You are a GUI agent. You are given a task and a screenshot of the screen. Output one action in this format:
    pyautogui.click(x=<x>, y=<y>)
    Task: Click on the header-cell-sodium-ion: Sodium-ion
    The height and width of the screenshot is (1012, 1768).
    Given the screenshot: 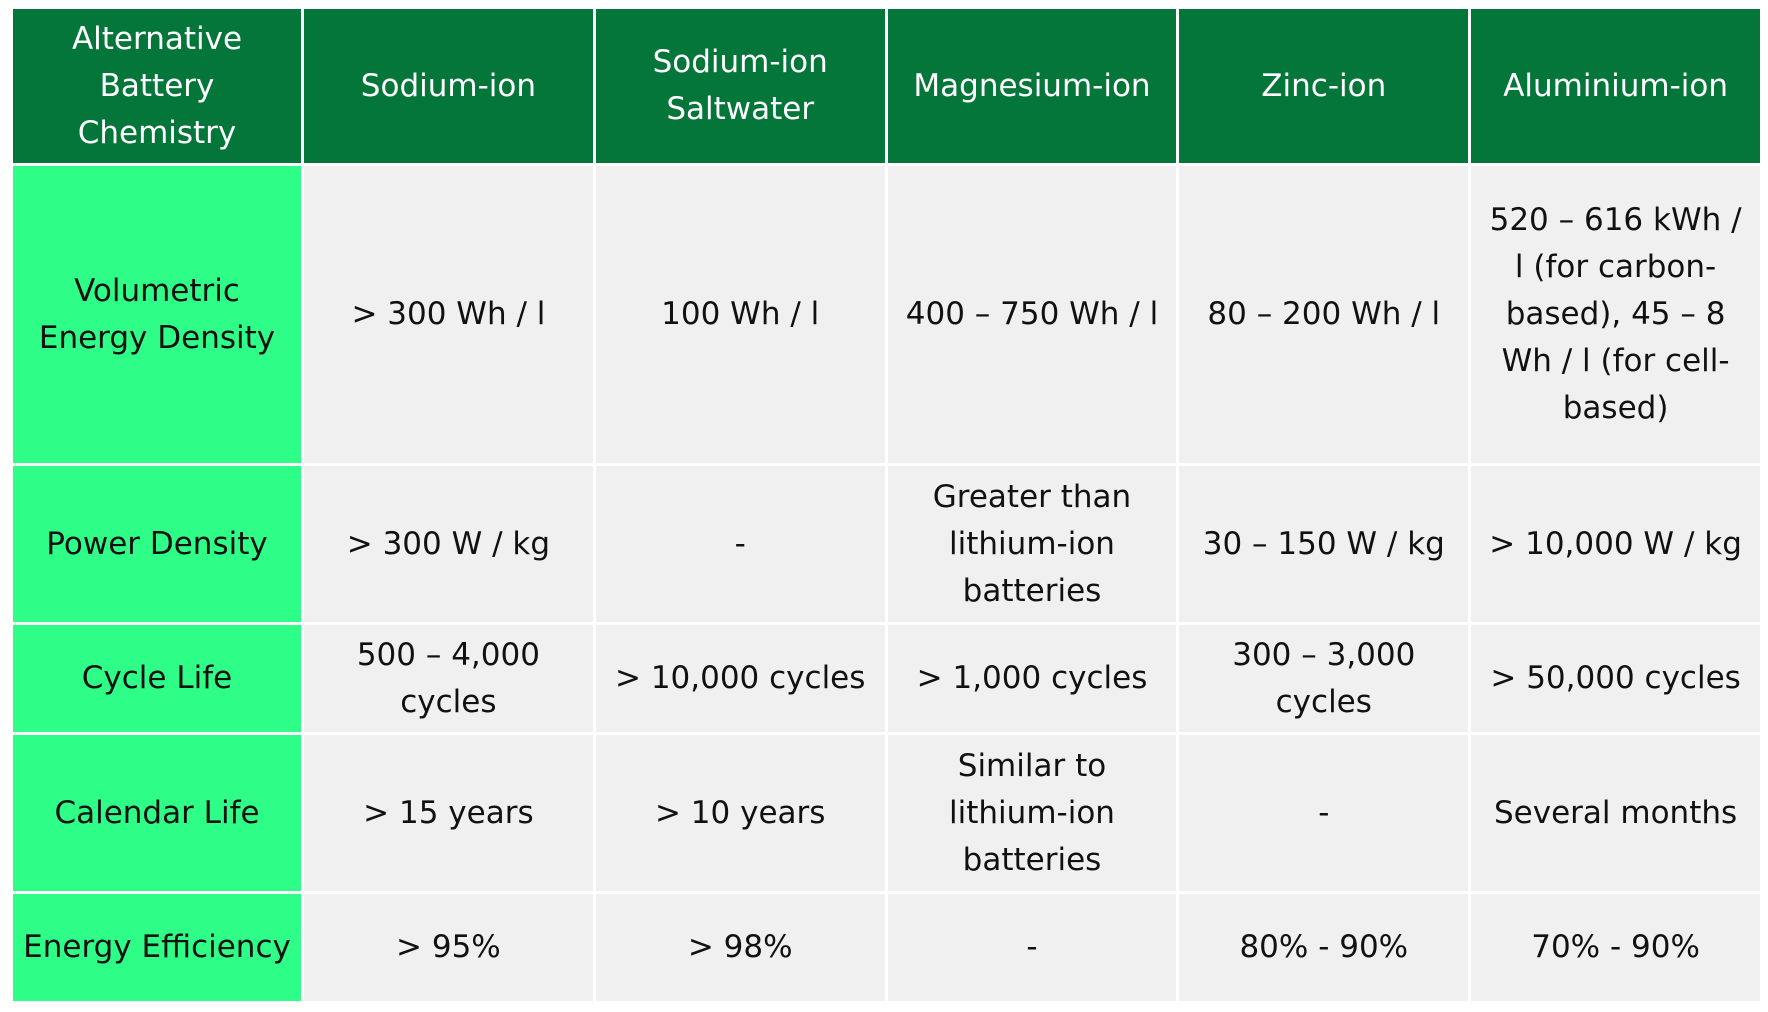 What is the action you would take?
    pyautogui.click(x=448, y=86)
    